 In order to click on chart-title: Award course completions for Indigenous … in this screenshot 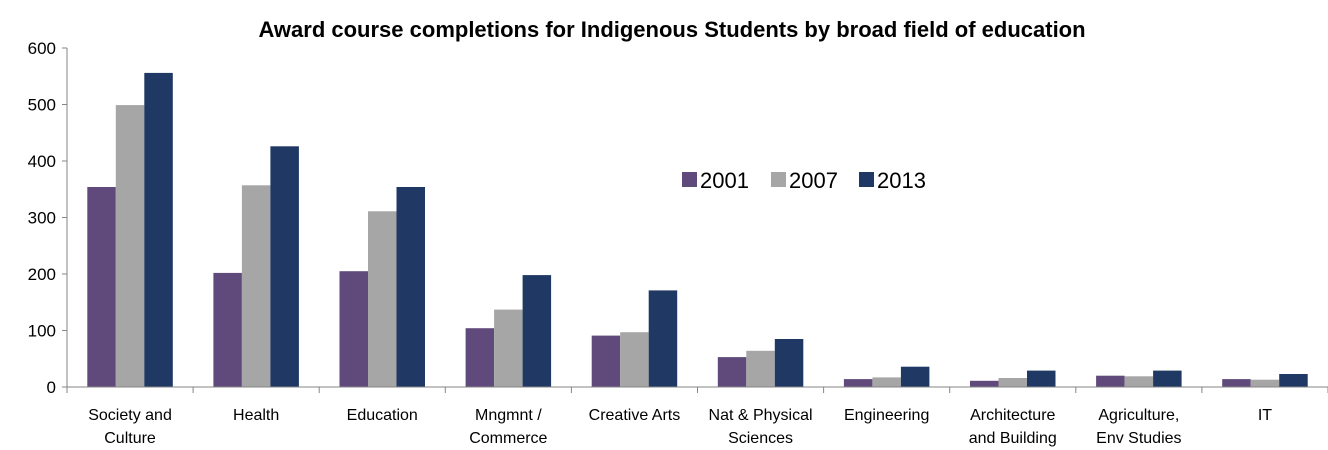, I will do `click(671, 29)`.